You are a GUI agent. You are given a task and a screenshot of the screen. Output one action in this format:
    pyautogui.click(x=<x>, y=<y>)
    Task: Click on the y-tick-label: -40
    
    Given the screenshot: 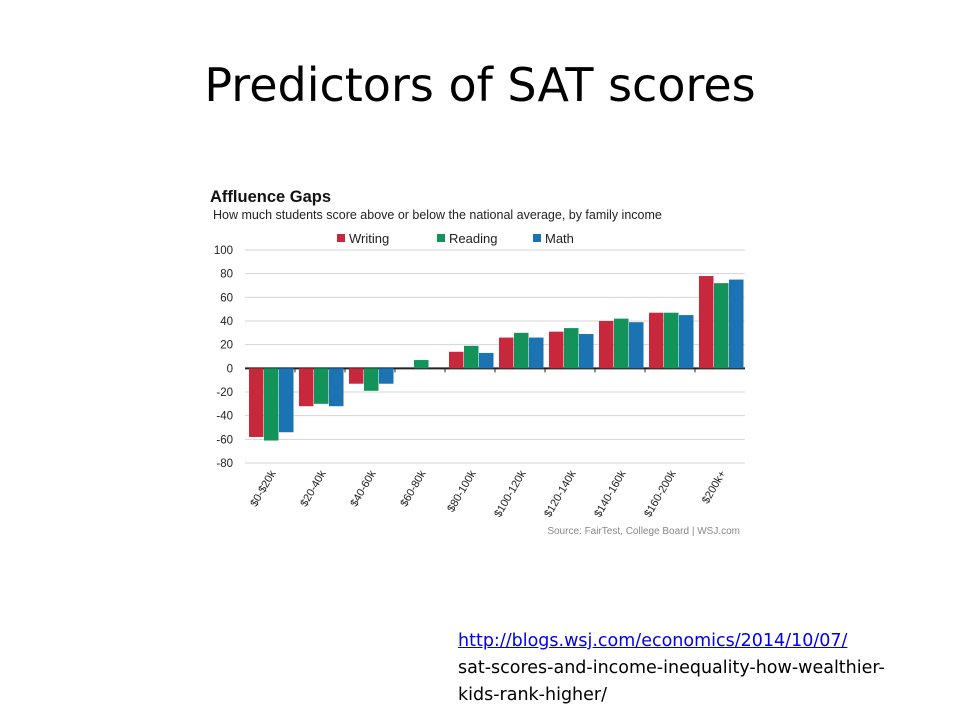 What is the action you would take?
    pyautogui.click(x=224, y=417)
    